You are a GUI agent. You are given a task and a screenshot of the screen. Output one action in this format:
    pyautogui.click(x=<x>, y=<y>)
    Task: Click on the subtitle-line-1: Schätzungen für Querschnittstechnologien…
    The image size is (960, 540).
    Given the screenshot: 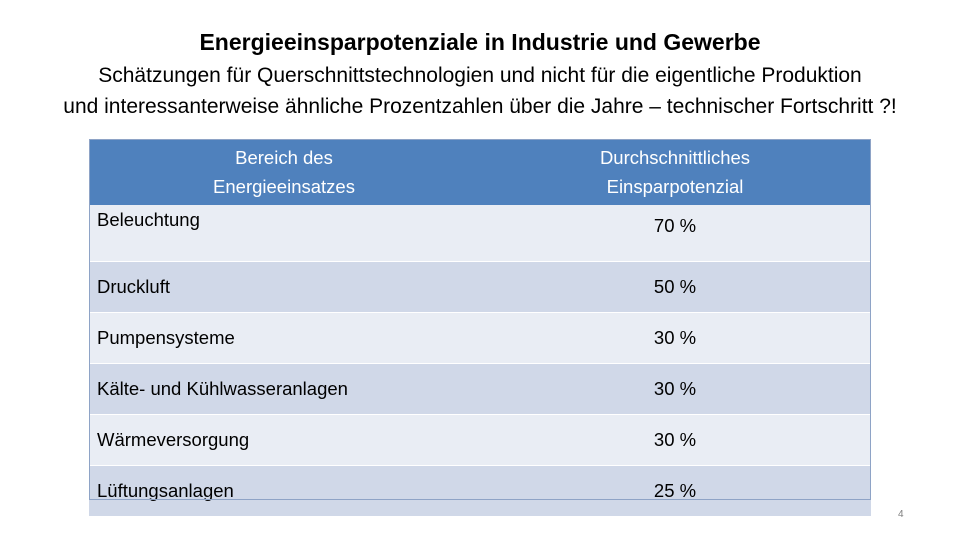 What is the action you would take?
    pyautogui.click(x=480, y=75)
    